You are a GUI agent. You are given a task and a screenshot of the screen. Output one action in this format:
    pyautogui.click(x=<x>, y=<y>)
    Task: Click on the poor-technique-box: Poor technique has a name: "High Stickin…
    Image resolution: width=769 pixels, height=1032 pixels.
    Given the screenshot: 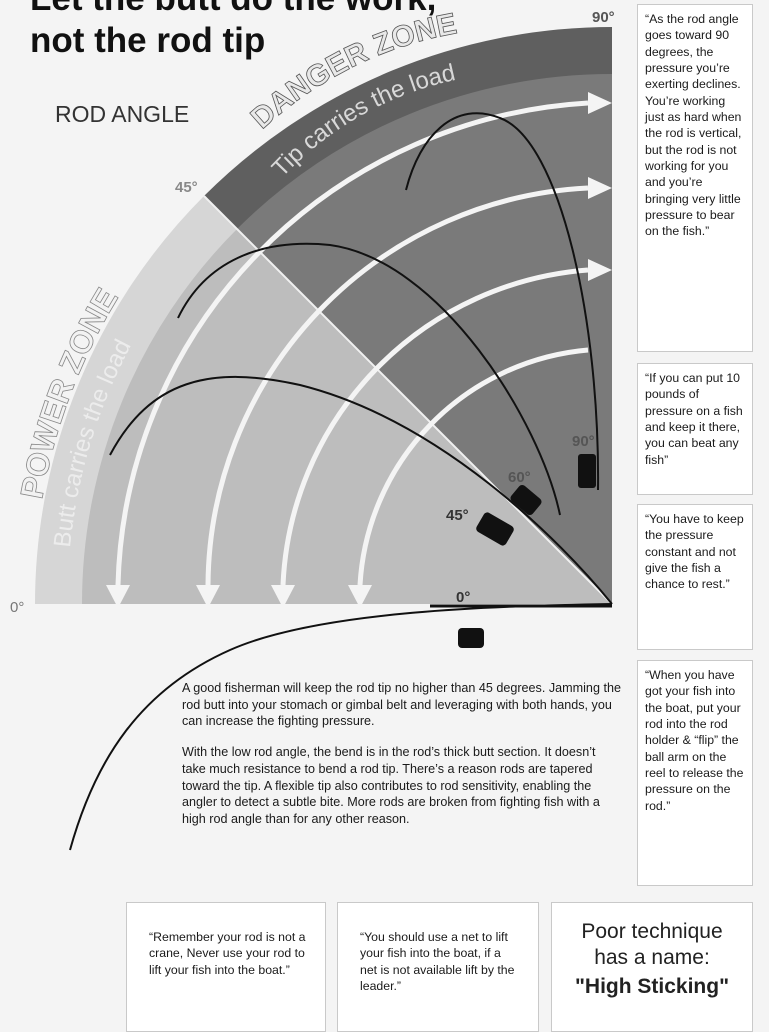 What is the action you would take?
    pyautogui.click(x=652, y=967)
    